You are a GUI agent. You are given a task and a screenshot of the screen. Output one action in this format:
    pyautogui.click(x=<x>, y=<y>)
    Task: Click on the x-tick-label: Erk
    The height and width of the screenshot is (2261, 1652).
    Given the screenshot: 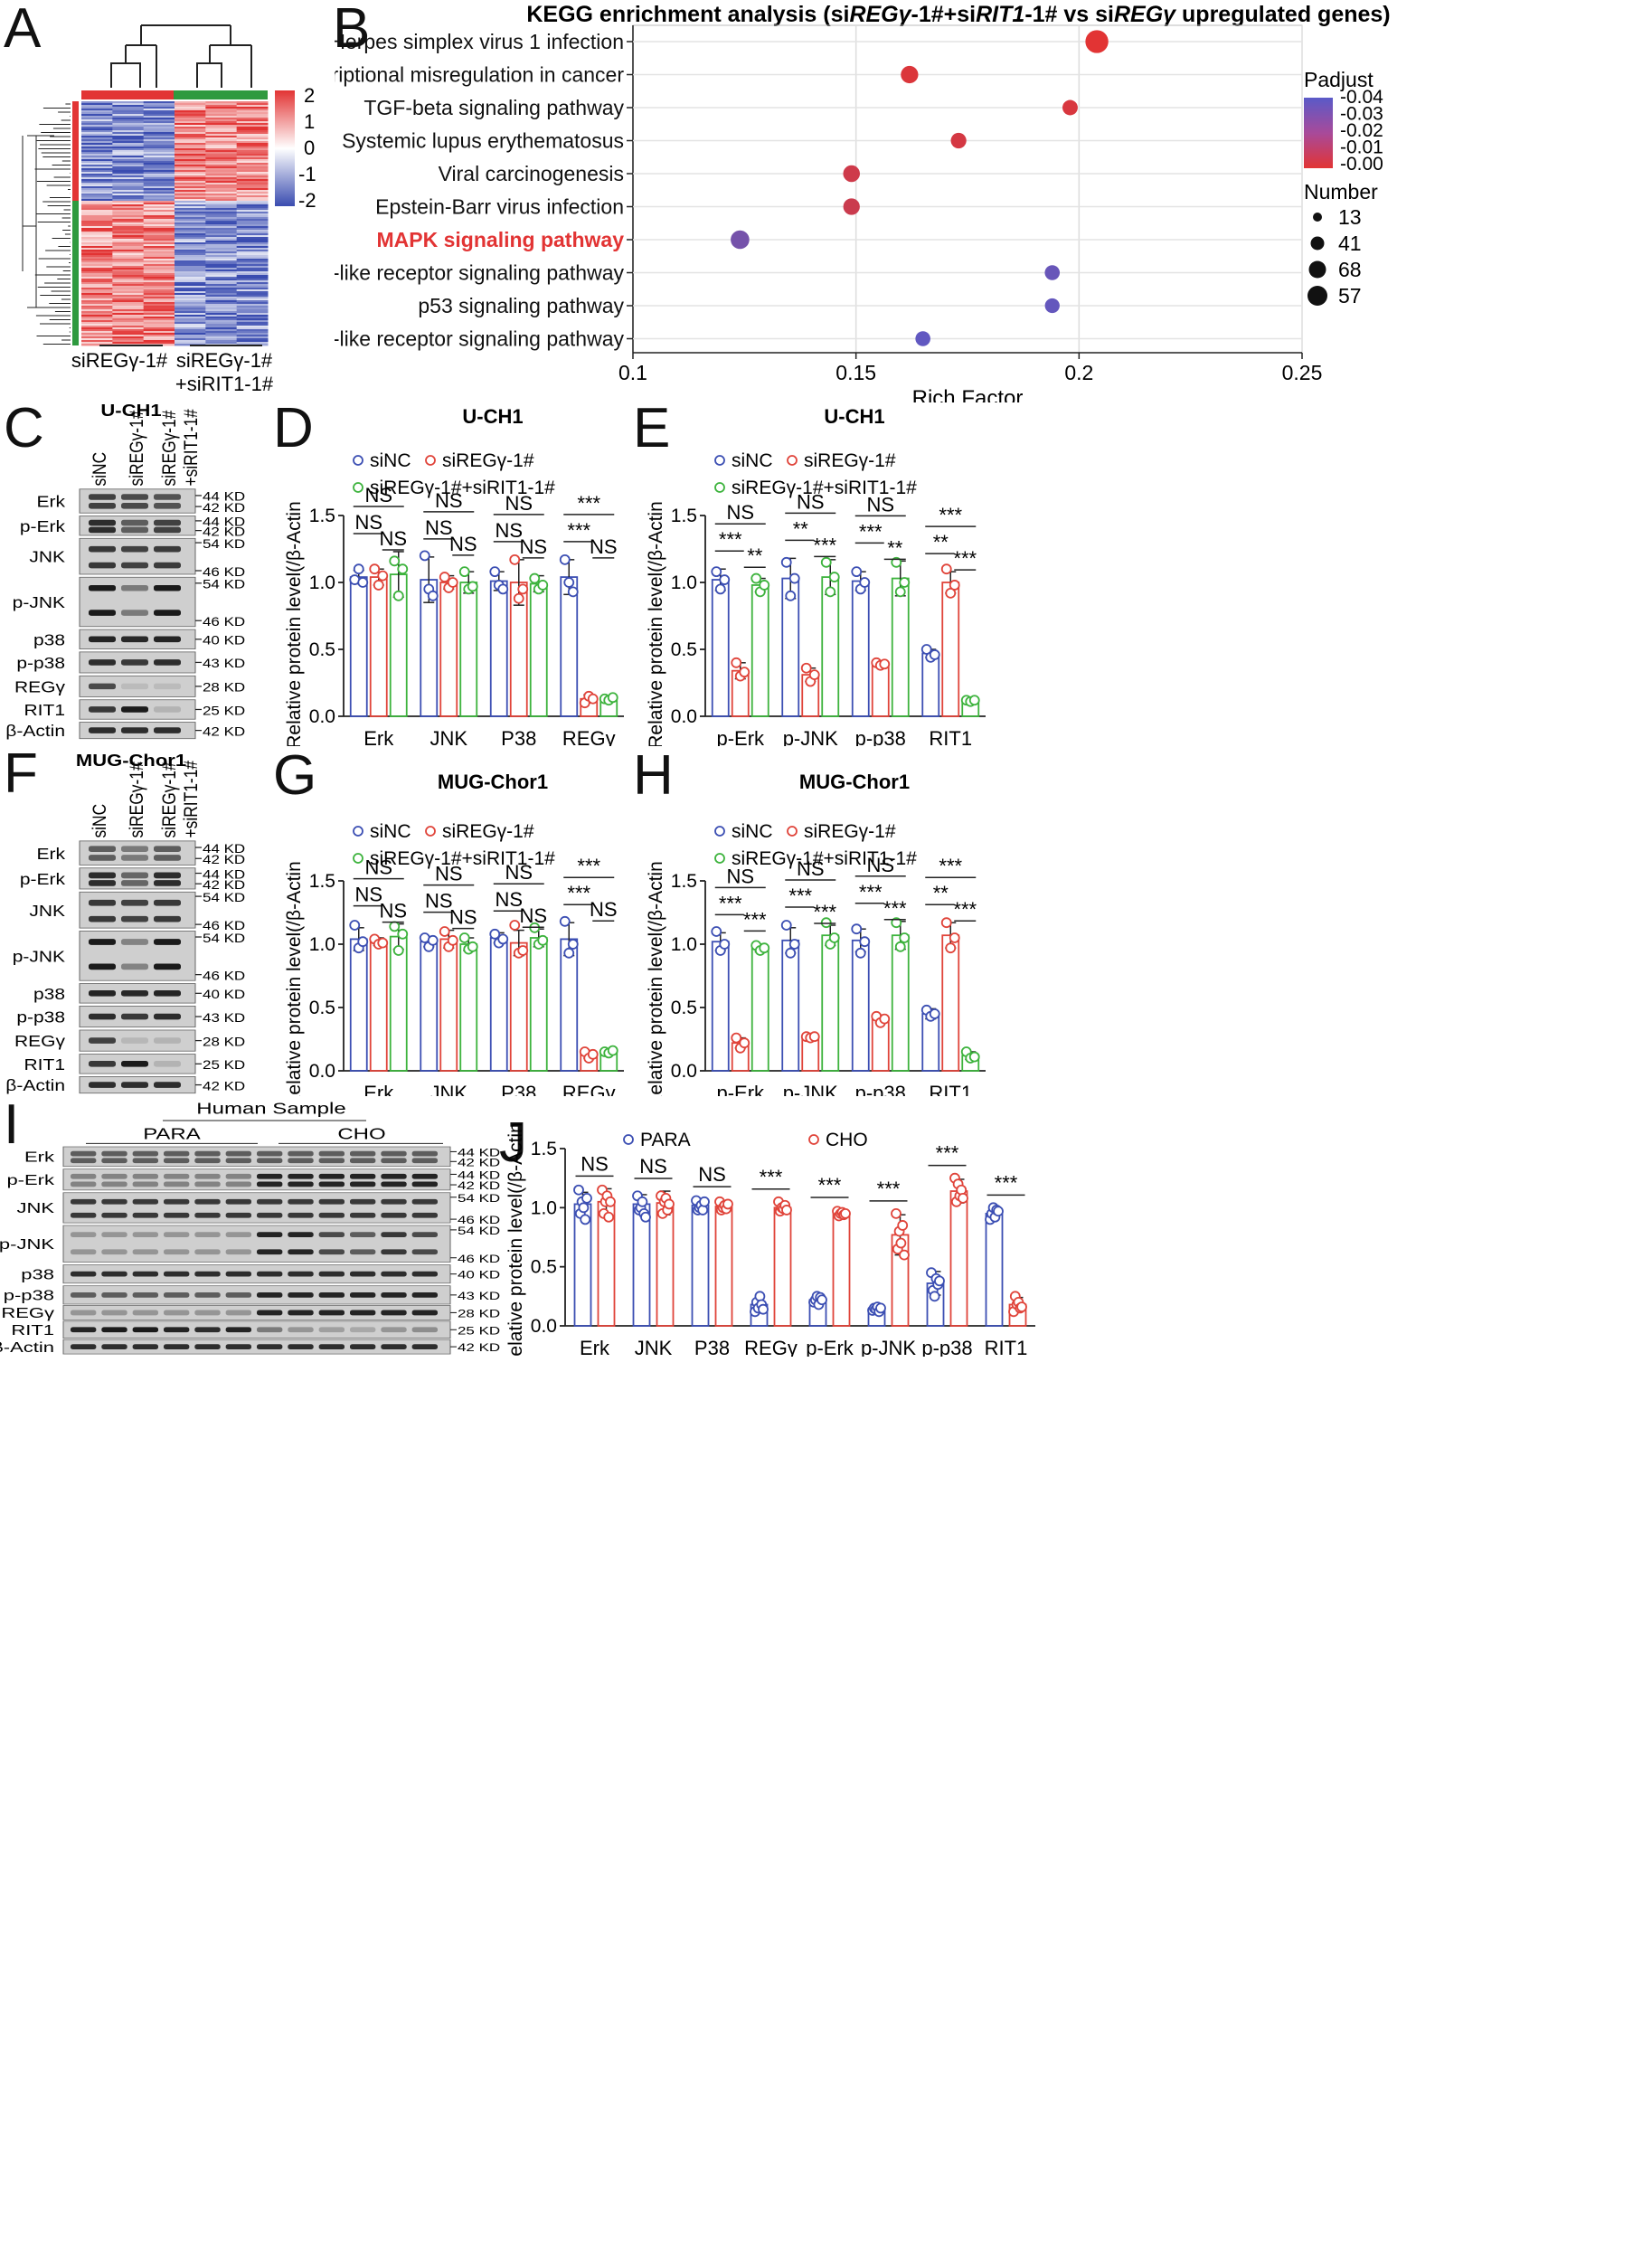 What is the action you would take?
    pyautogui.click(x=378, y=1089)
    